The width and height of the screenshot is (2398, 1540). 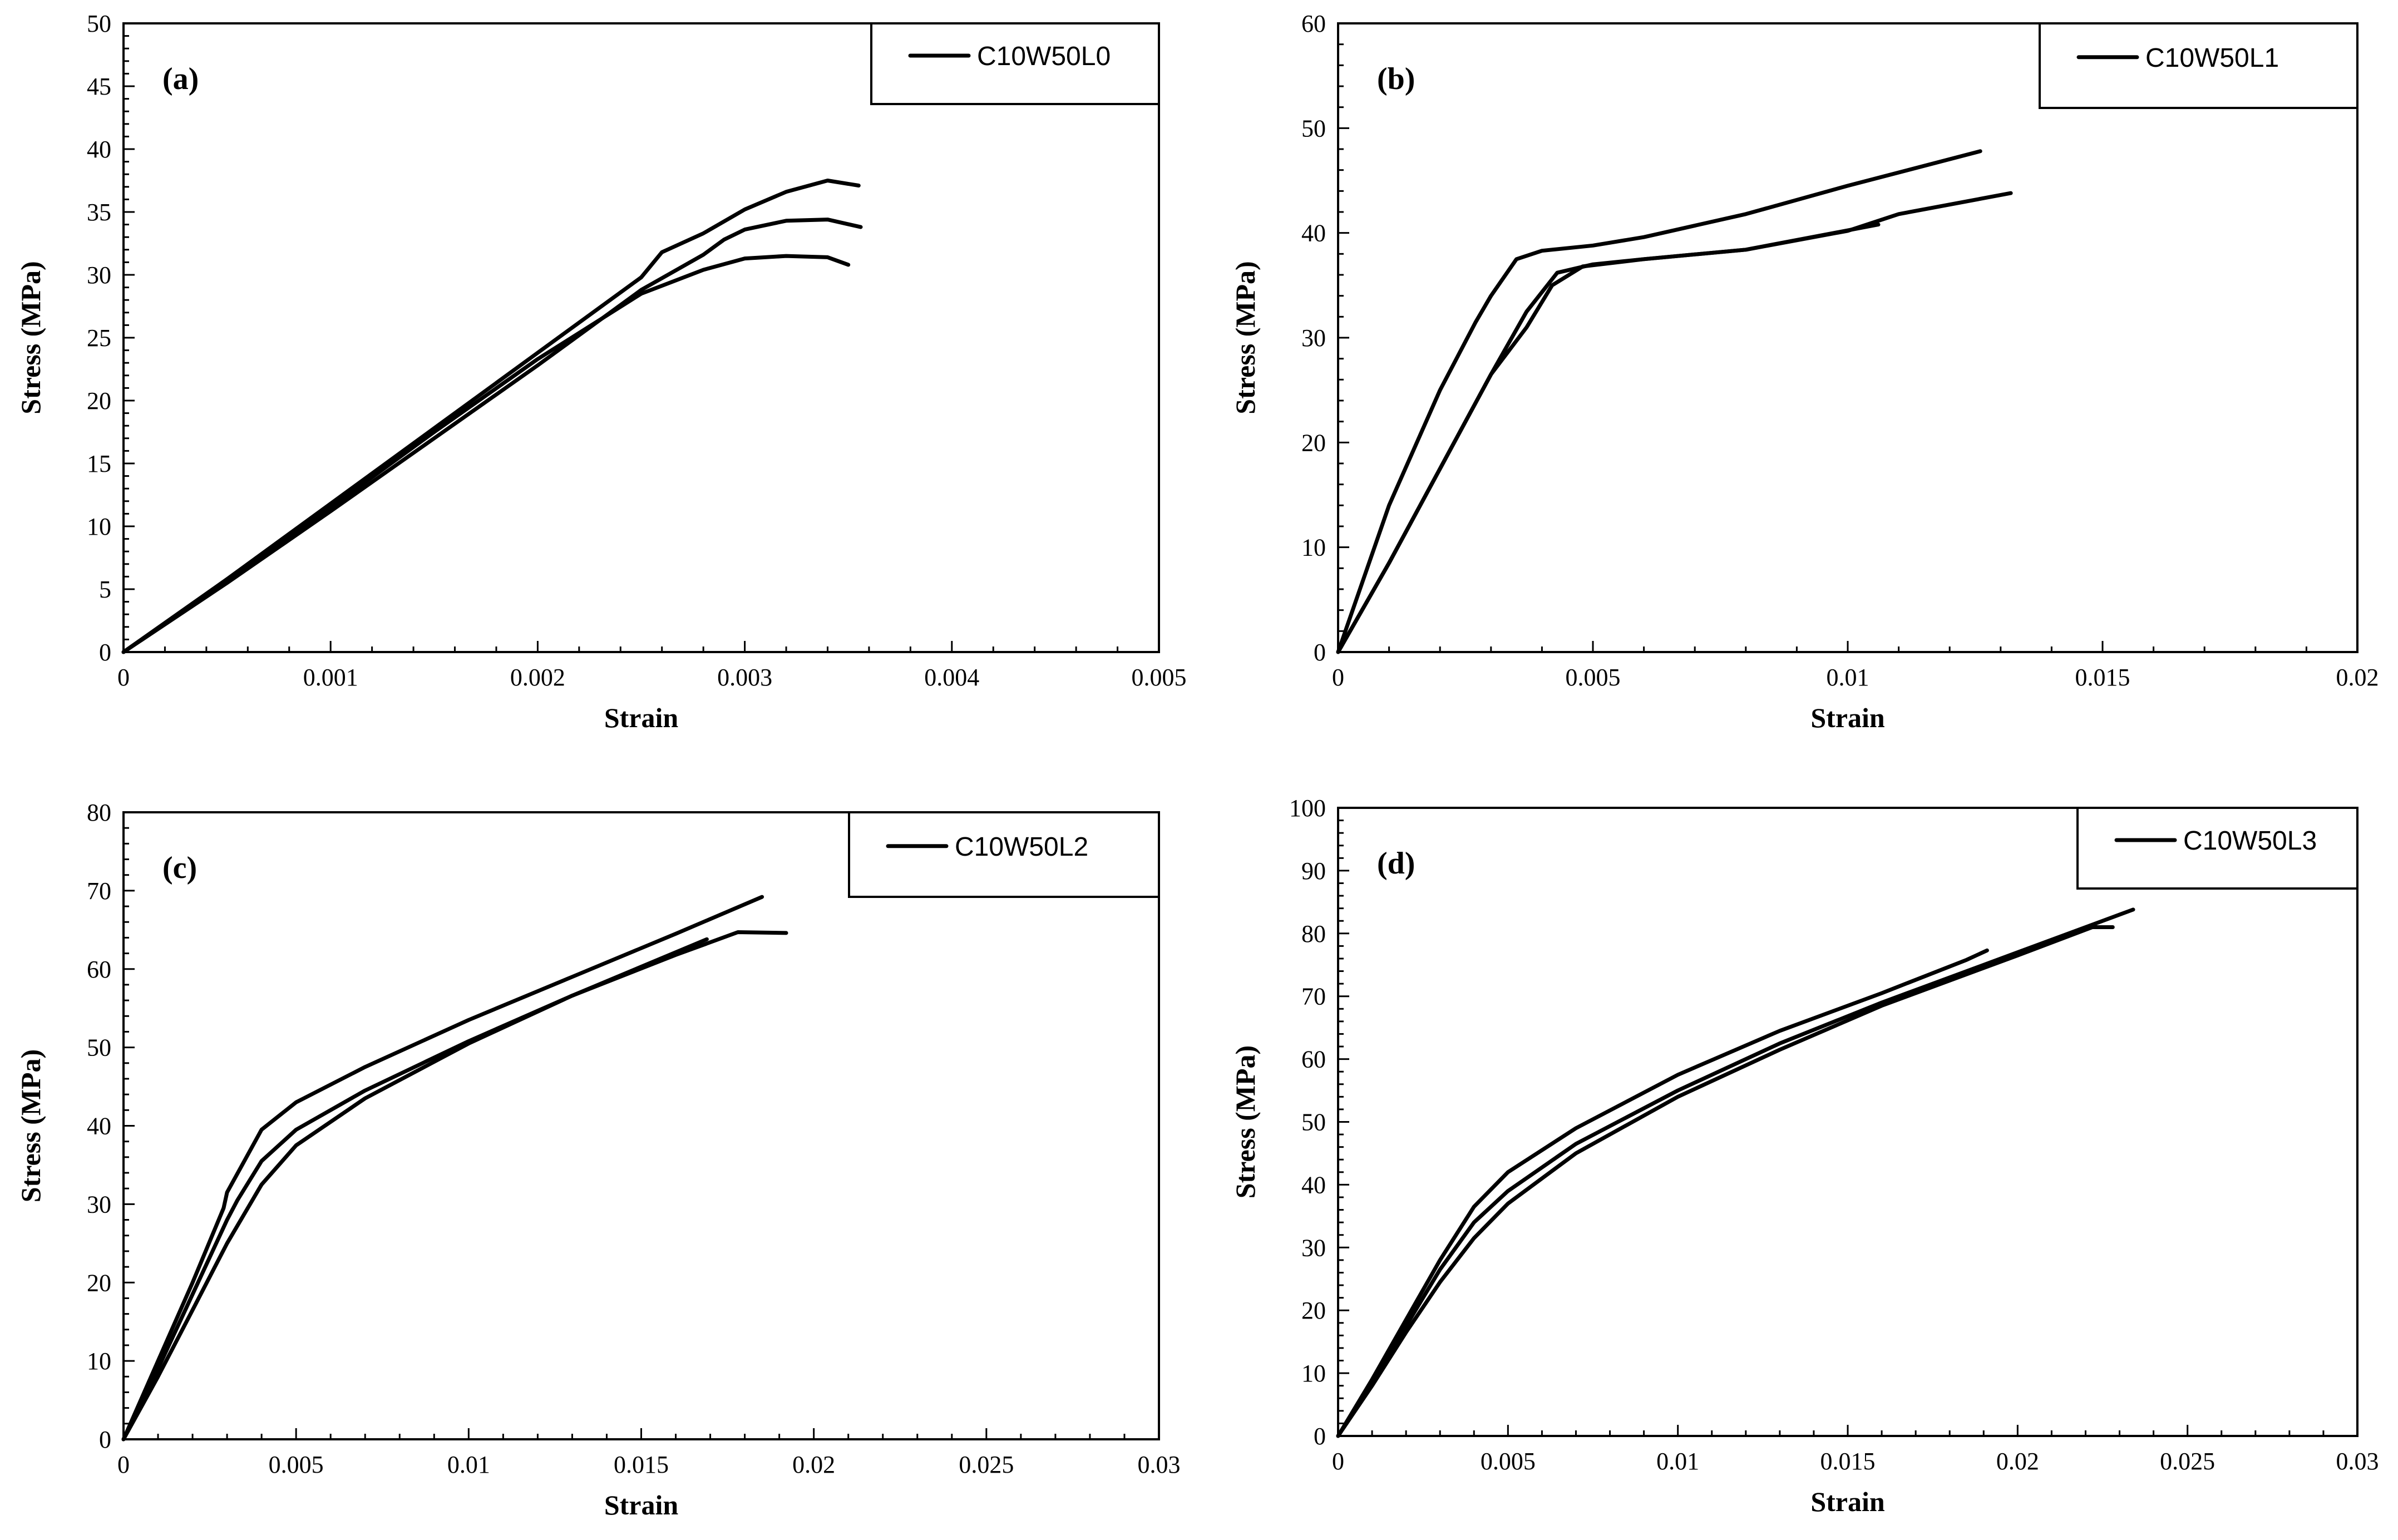 What do you see at coordinates (744, 677) in the screenshot?
I see `x-tick-label: 0.003` at bounding box center [744, 677].